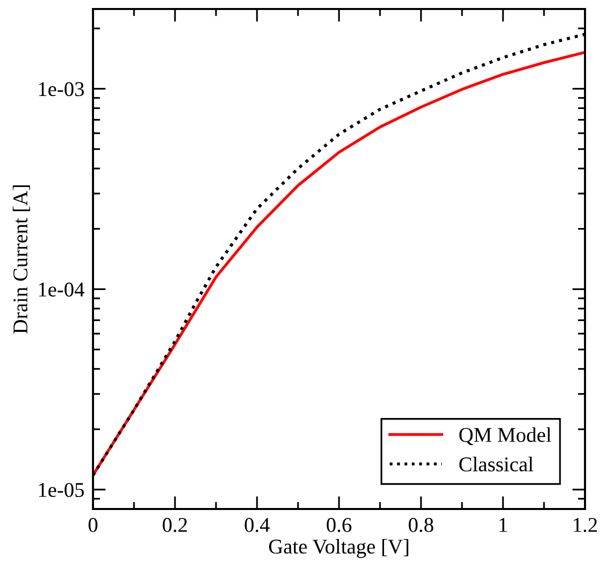 The height and width of the screenshot is (561, 602). I want to click on x-tick-label: 0.2, so click(174, 525).